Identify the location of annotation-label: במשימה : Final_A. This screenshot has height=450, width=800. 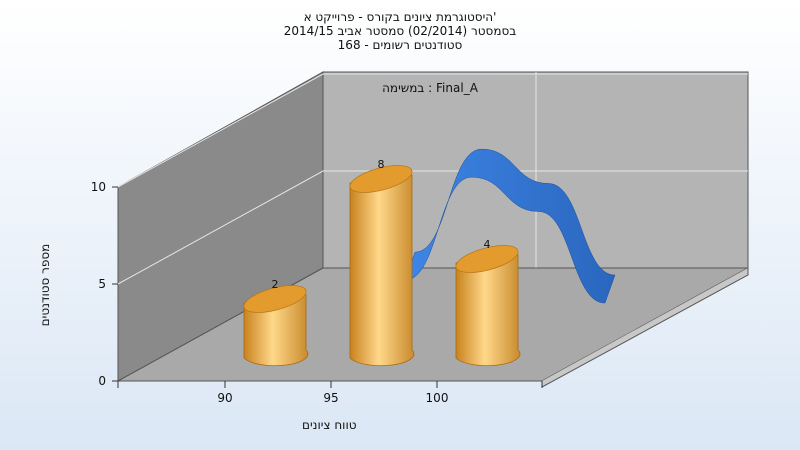
(430, 88).